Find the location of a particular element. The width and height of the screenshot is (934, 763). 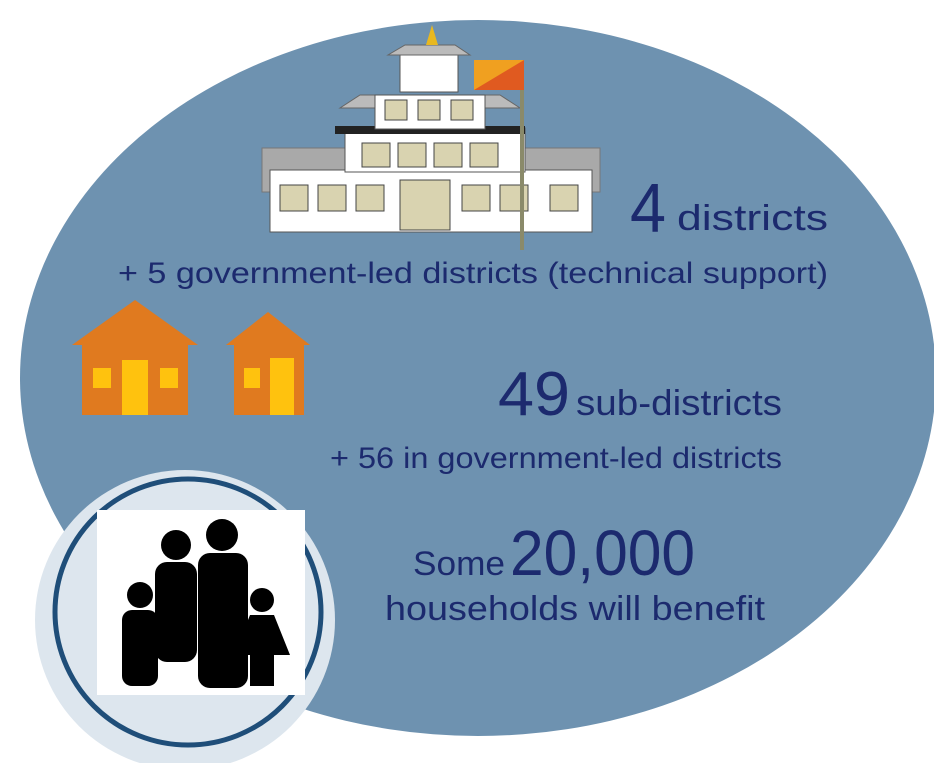

district-building-icon is located at coordinates (431, 137).